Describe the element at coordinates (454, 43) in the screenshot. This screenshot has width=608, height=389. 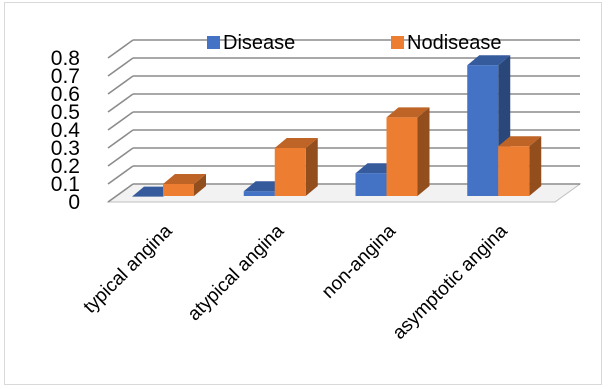
I see `legend-label-nodisease: Nodisease` at that location.